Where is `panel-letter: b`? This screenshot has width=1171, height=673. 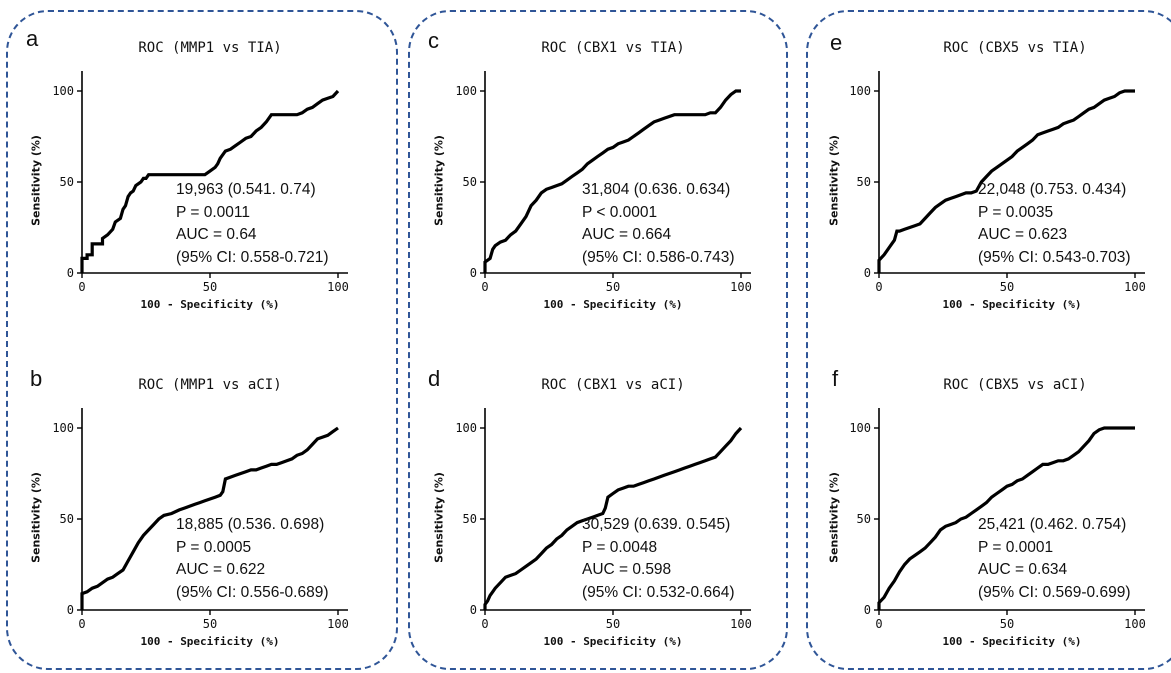 panel-letter: b is located at coordinates (36, 378).